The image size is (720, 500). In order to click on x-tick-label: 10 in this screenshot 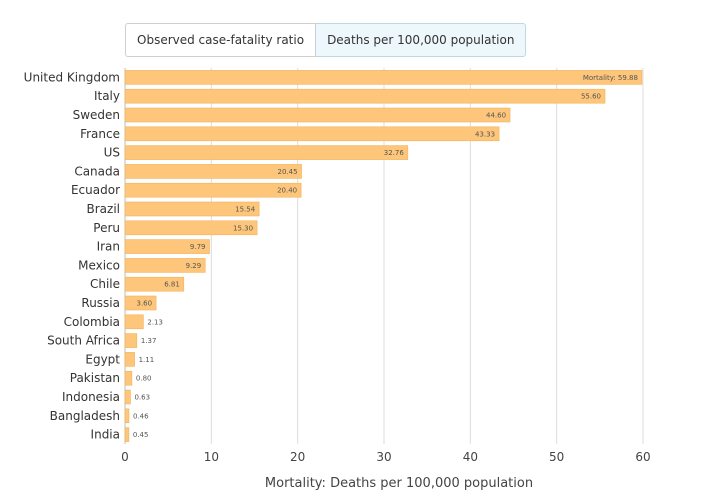, I will do `click(211, 457)`.